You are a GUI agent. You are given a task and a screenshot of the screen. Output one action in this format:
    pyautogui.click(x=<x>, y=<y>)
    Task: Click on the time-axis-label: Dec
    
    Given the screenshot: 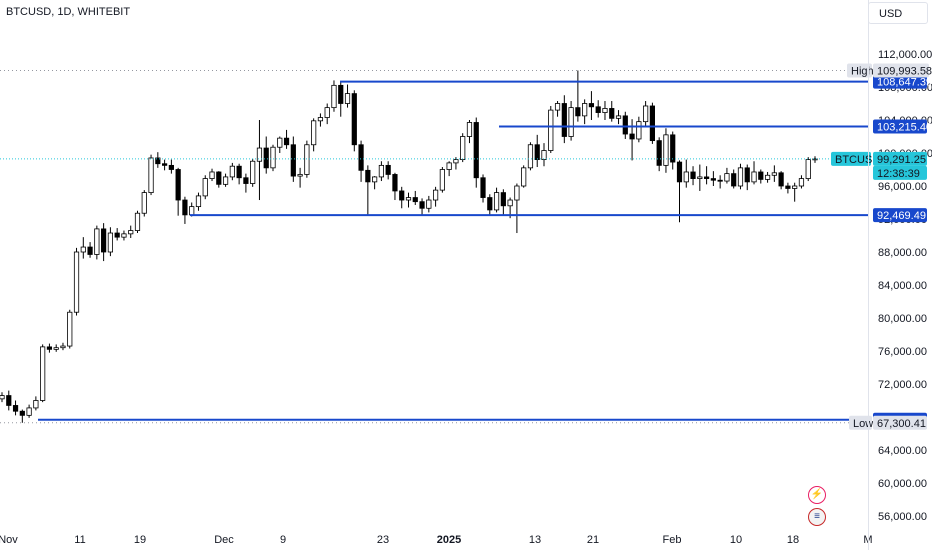 What is the action you would take?
    pyautogui.click(x=224, y=540)
    